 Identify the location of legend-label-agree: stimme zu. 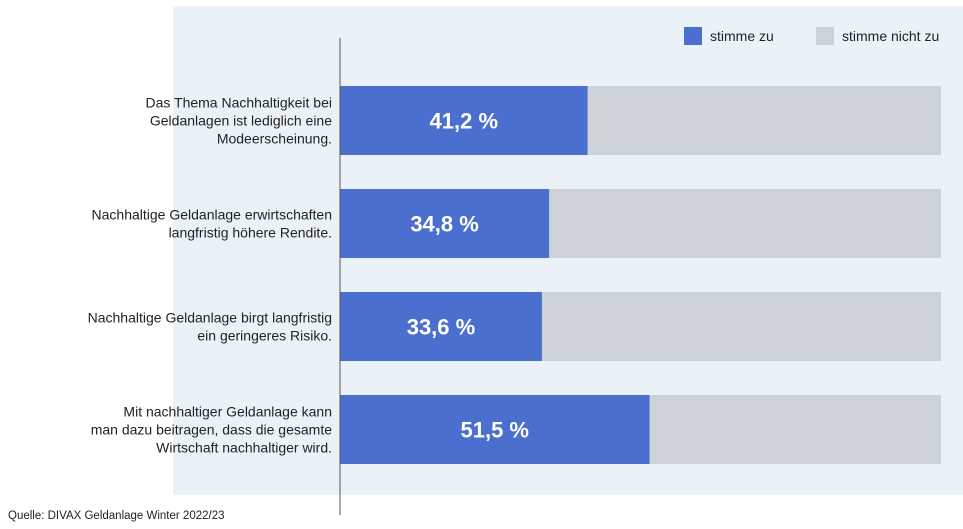
(742, 36).